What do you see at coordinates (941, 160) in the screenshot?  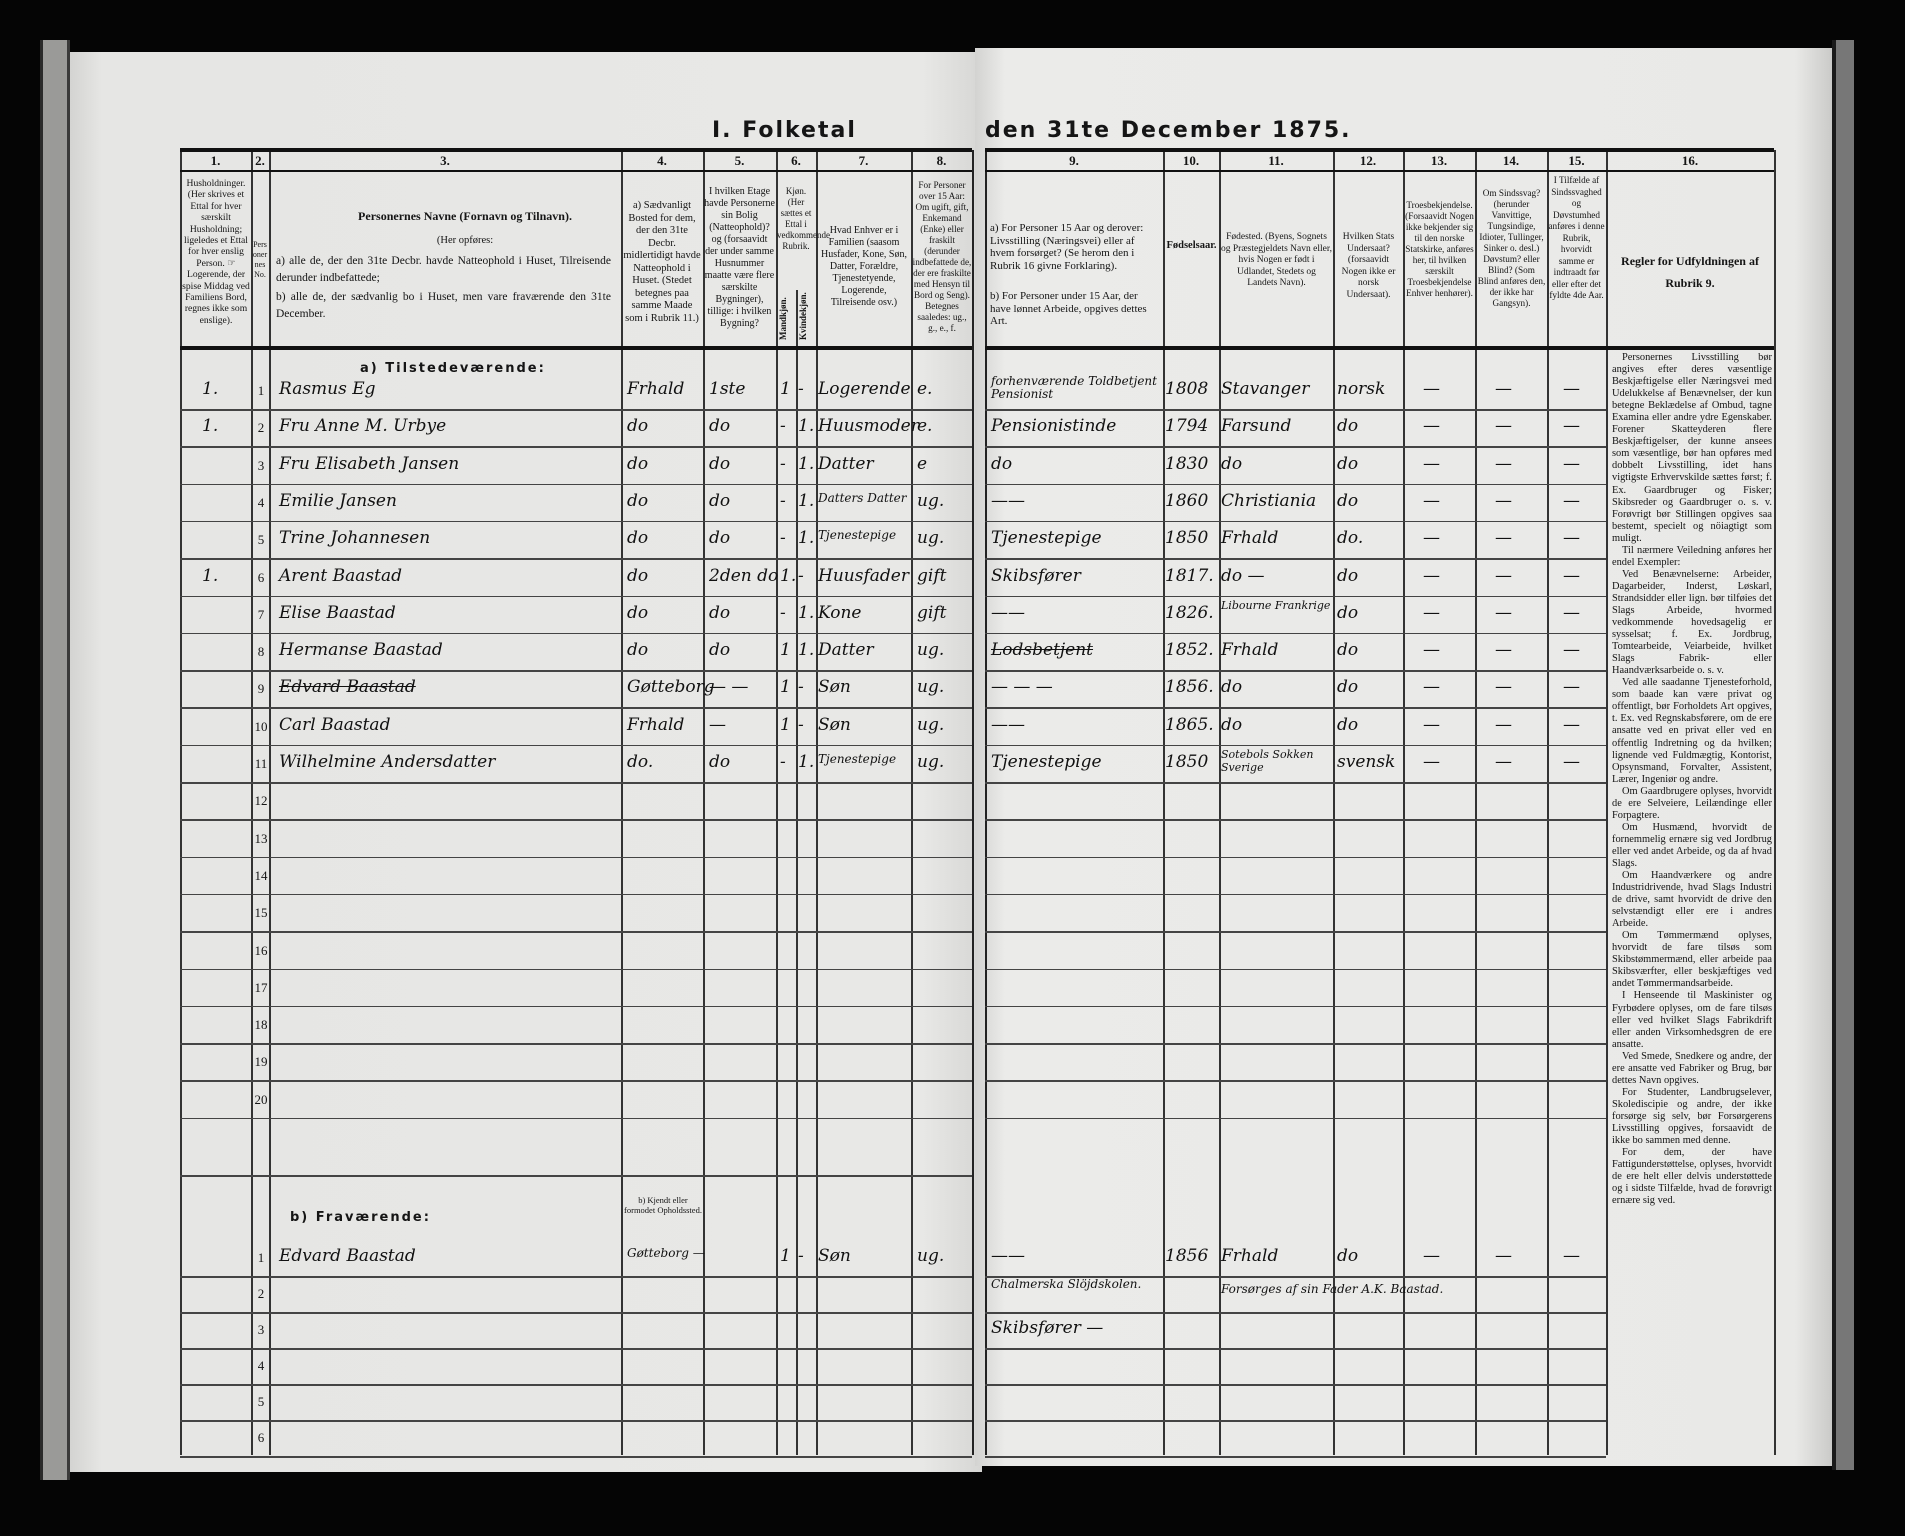 I see `column-number: 8.` at bounding box center [941, 160].